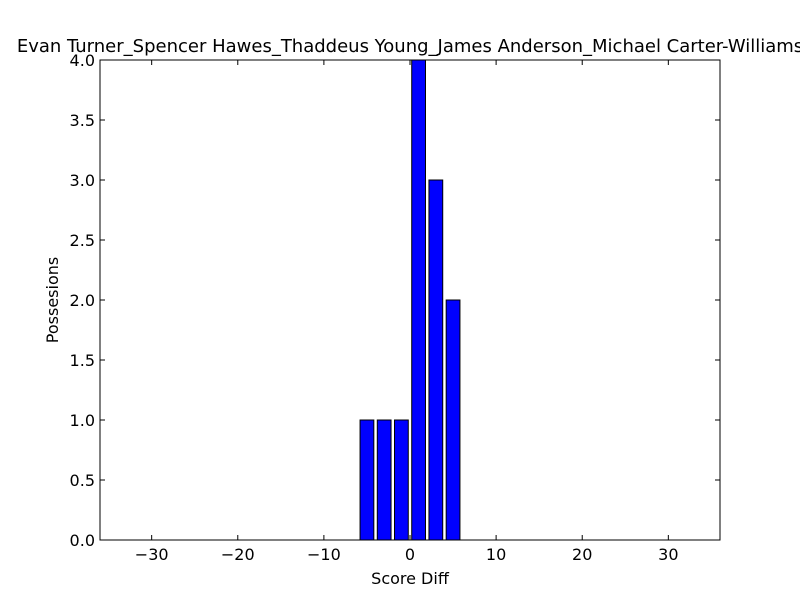 This screenshot has width=800, height=600. I want to click on x-tick-label: −30, so click(152, 554).